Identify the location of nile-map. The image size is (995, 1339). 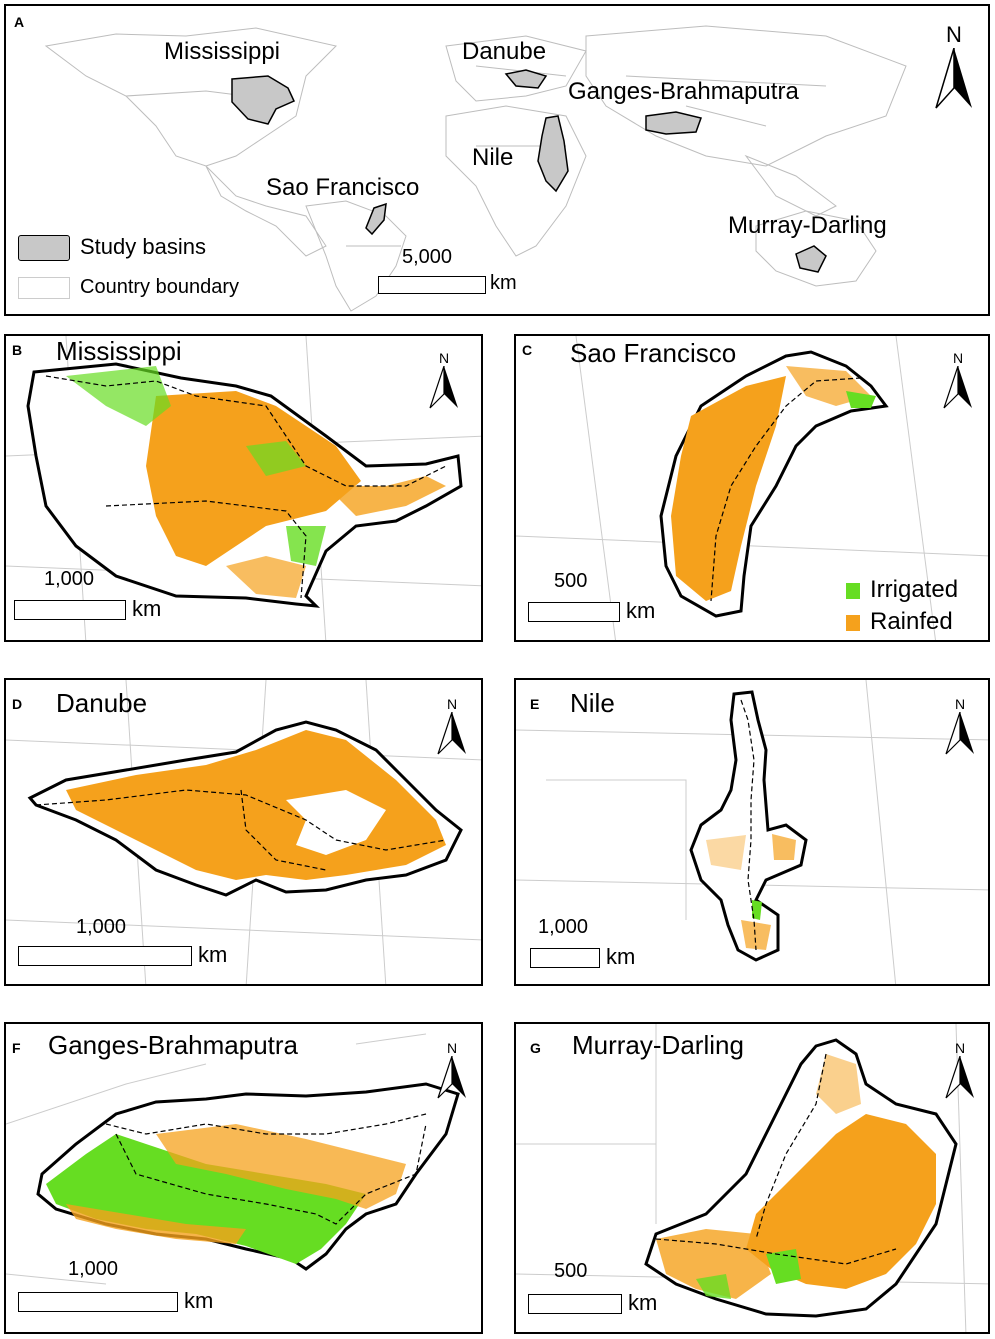
(752, 832).